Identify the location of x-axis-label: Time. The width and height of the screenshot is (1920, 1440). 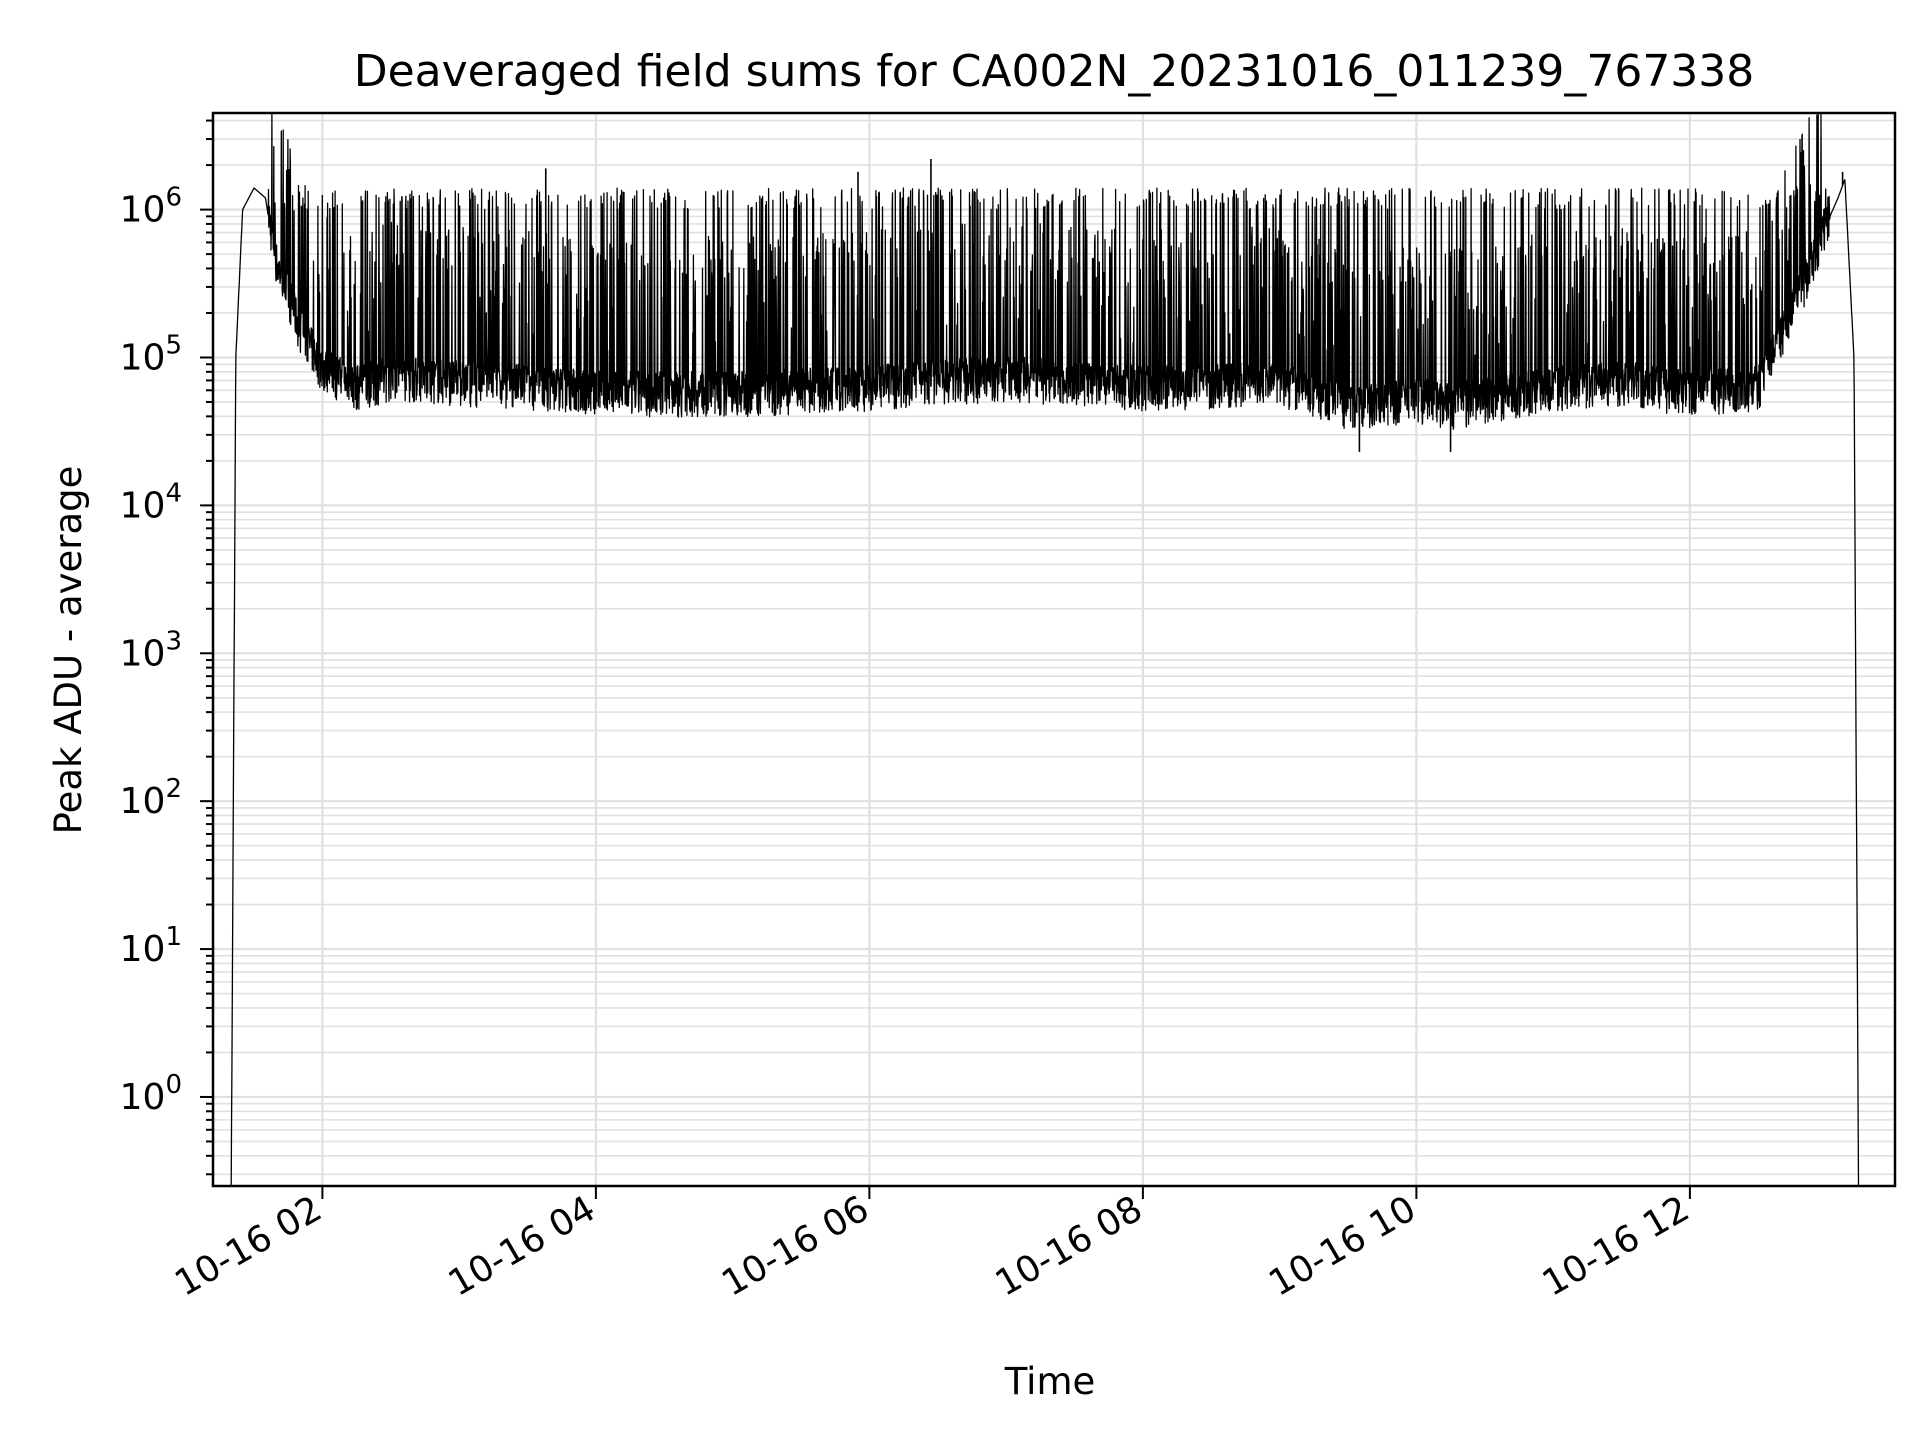
(1050, 1381).